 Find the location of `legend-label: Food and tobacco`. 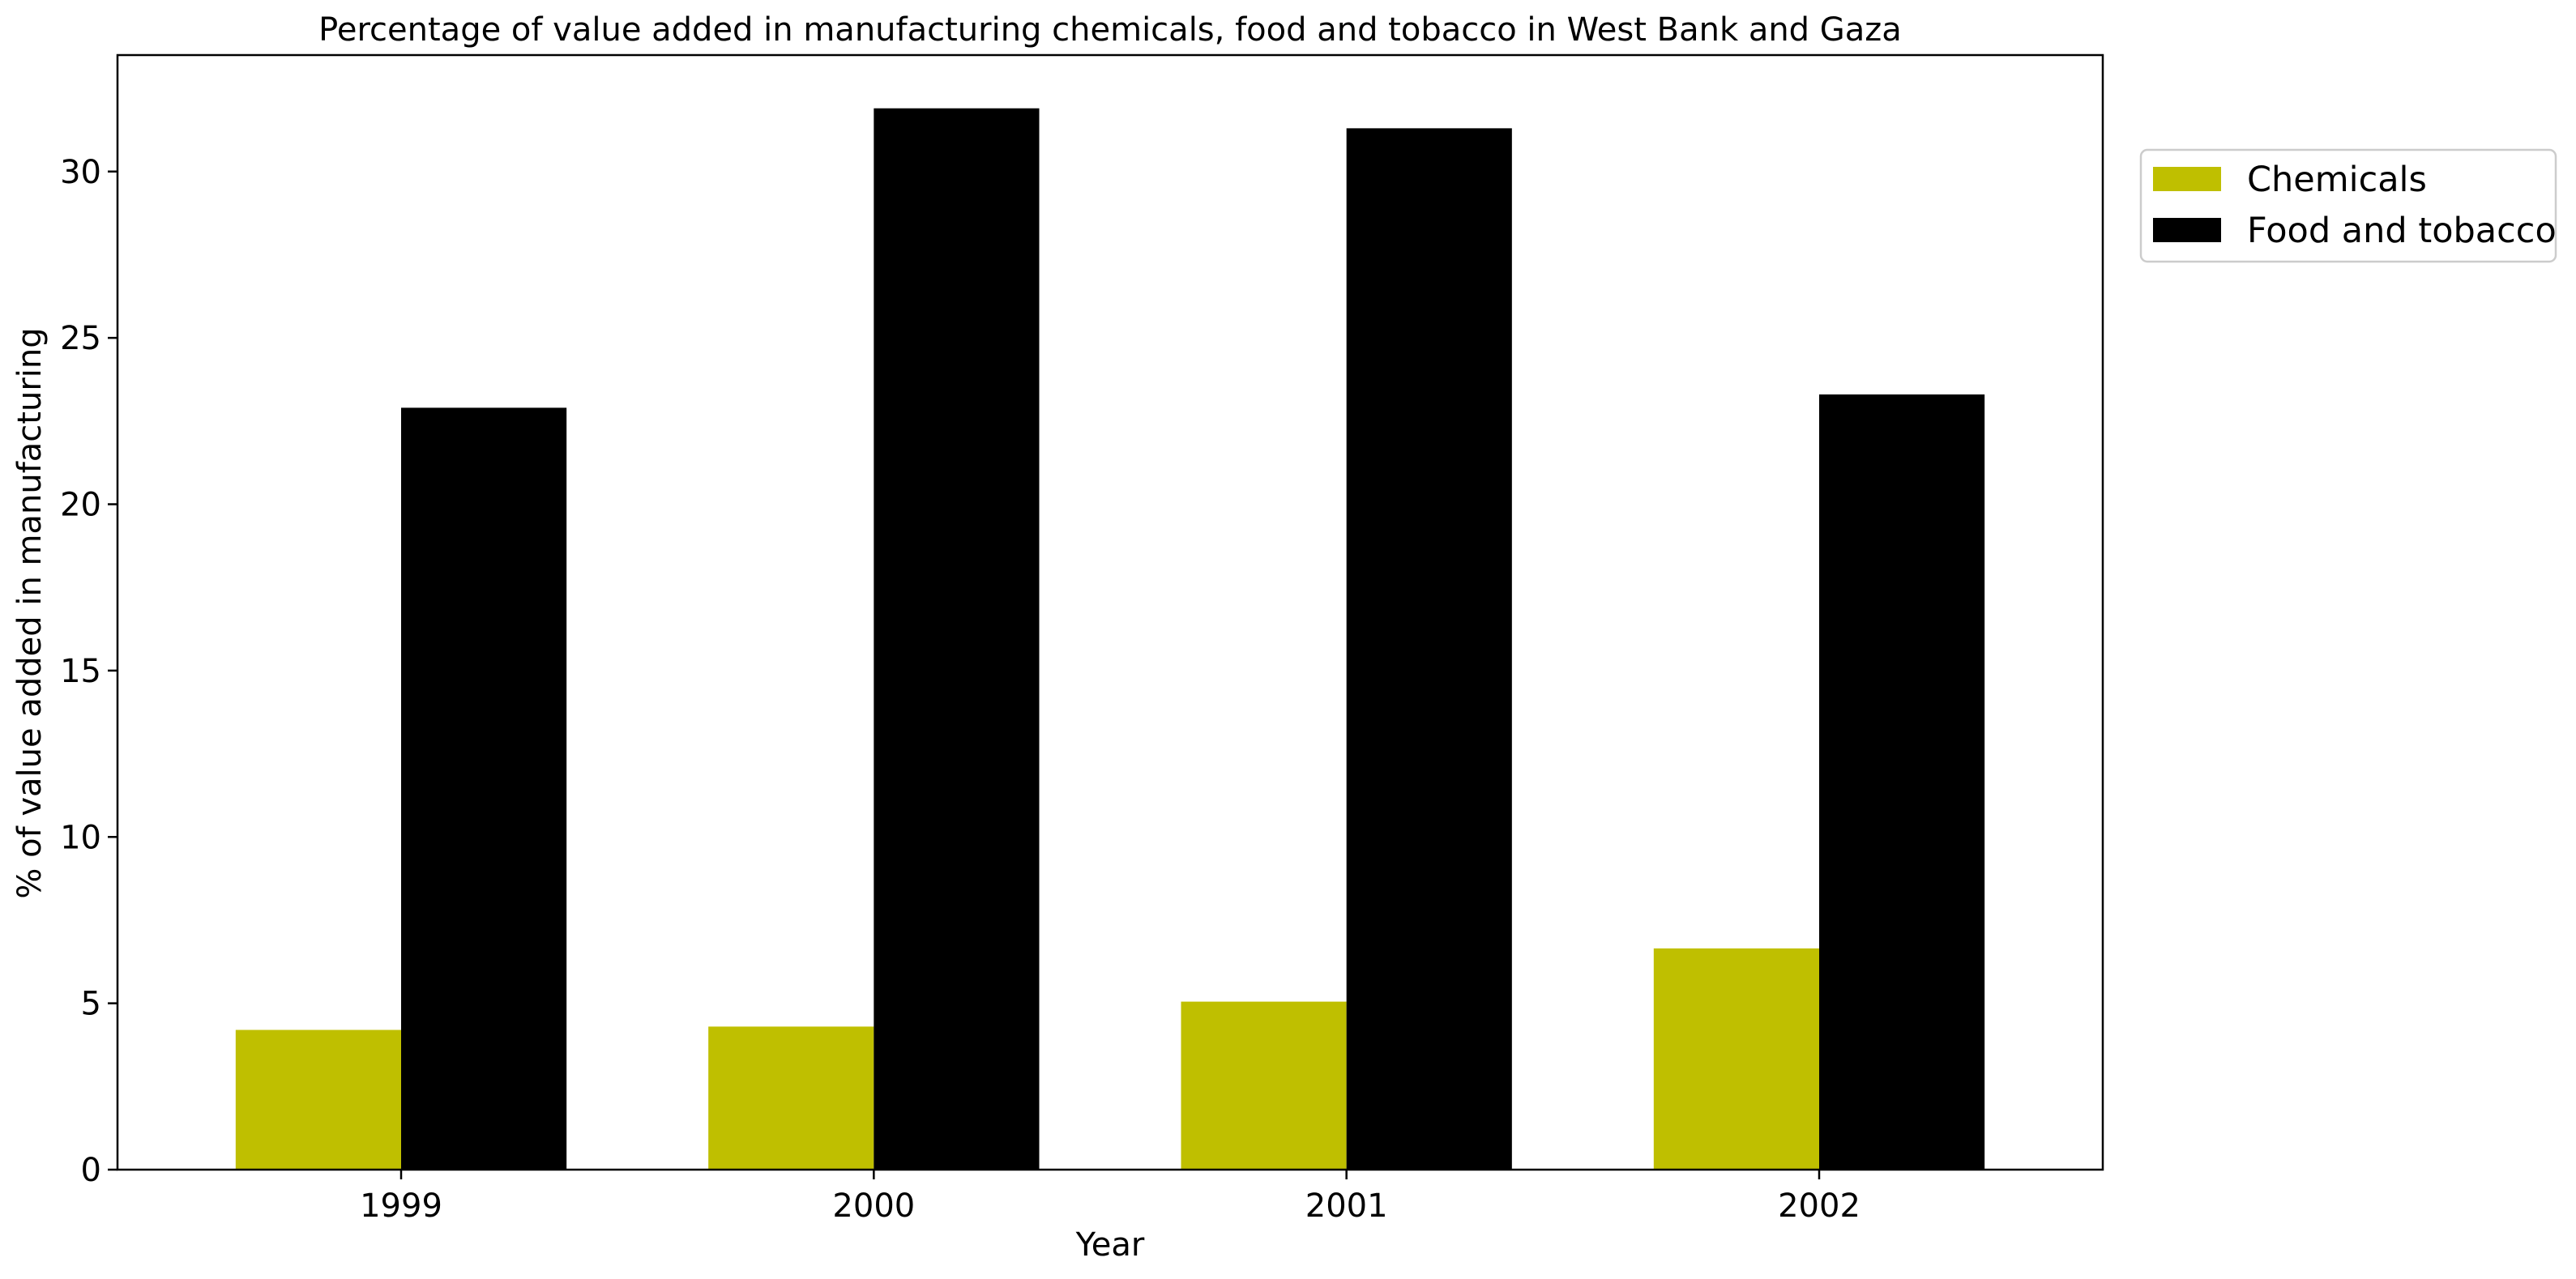

legend-label: Food and tobacco is located at coordinates (2402, 231).